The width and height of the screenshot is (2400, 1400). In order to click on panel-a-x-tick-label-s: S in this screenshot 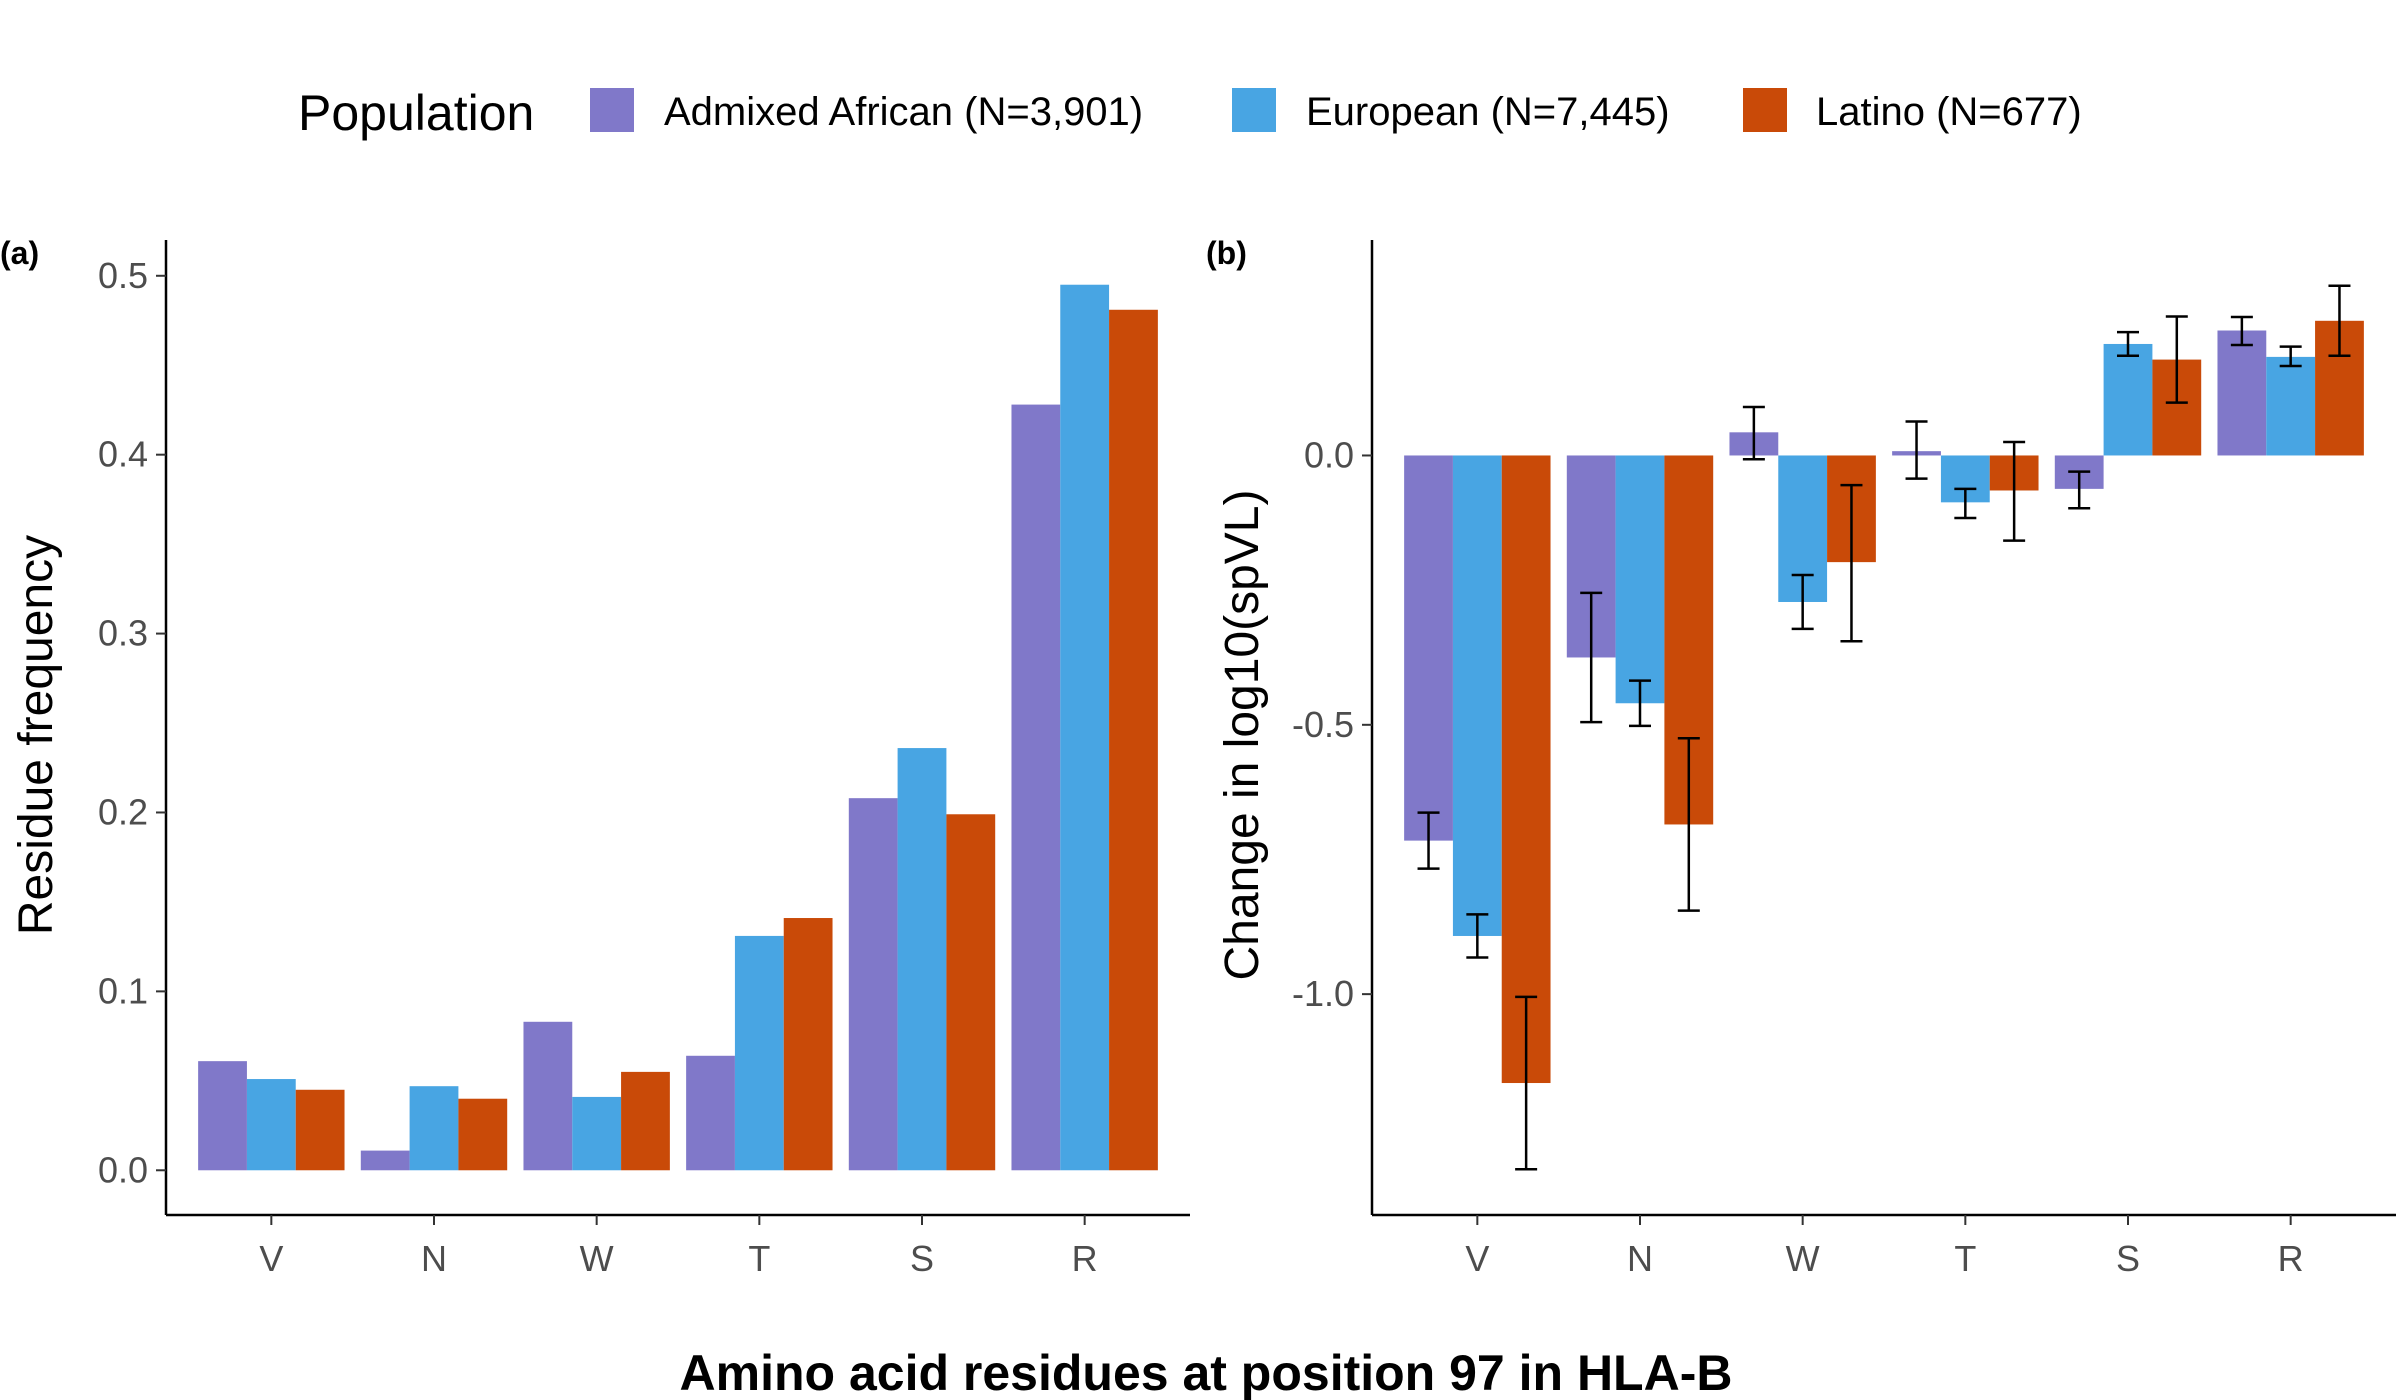, I will do `click(922, 1258)`.